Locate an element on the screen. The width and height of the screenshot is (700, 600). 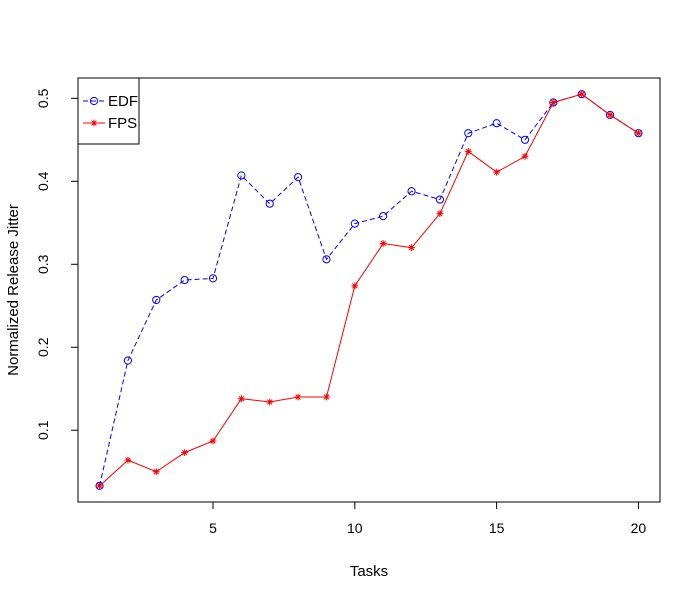
x-tick-label: 10 is located at coordinates (355, 528).